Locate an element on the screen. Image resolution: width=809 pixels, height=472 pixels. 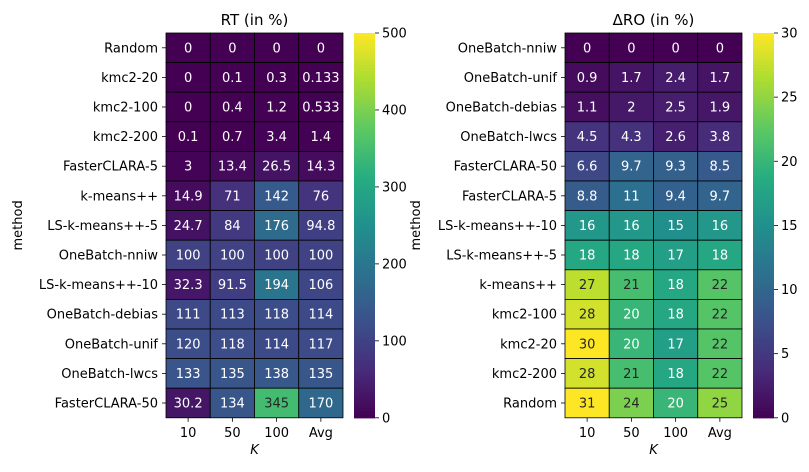
cell-value-label: 16 is located at coordinates (631, 226).